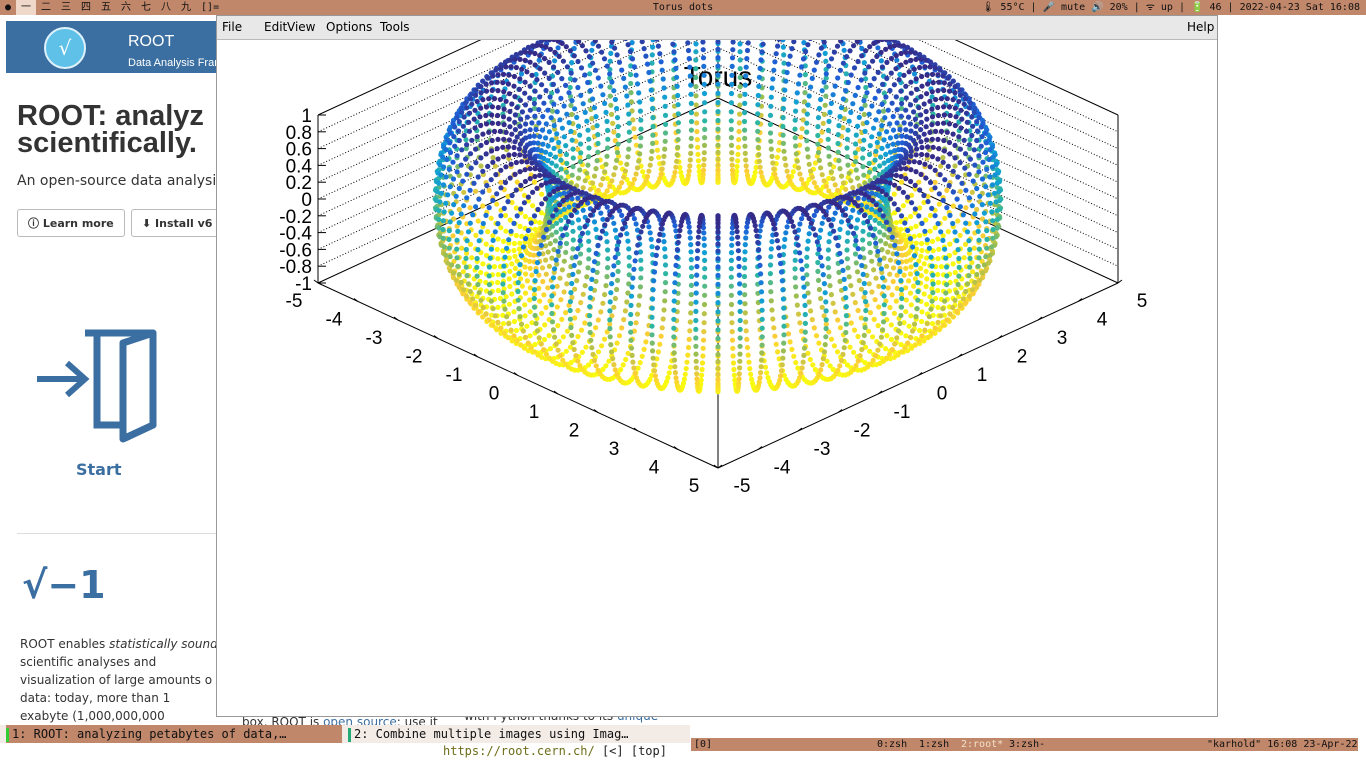 Image resolution: width=1366 pixels, height=768 pixels. What do you see at coordinates (26, 7) in the screenshot?
I see `workspace-1: 一` at bounding box center [26, 7].